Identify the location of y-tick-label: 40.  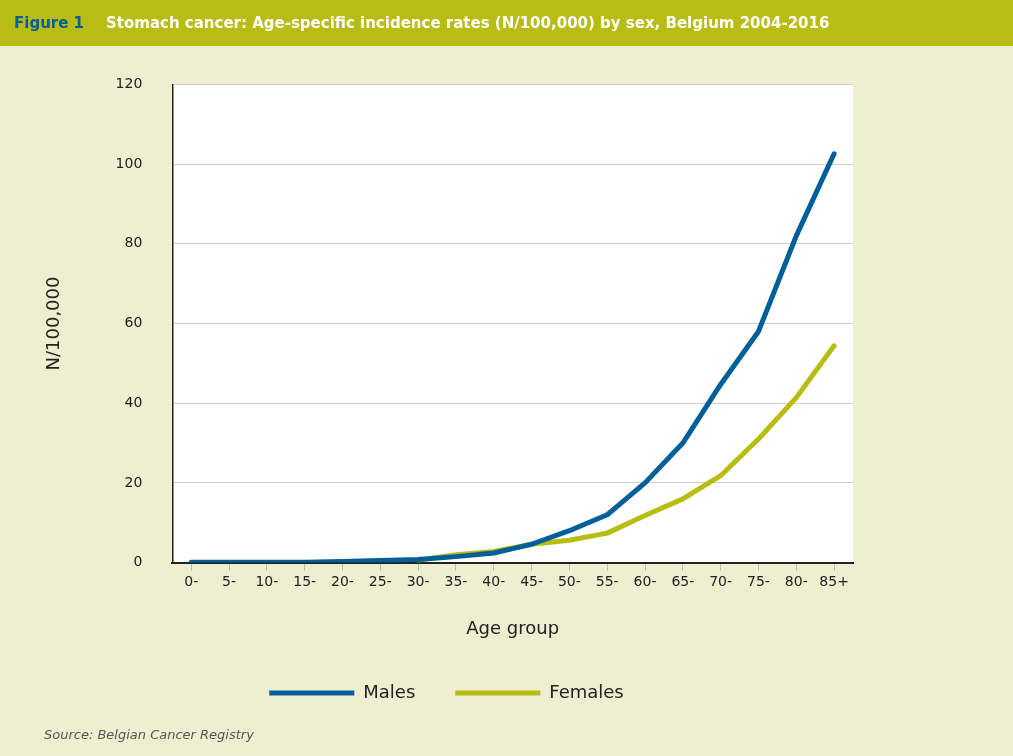
(133, 401).